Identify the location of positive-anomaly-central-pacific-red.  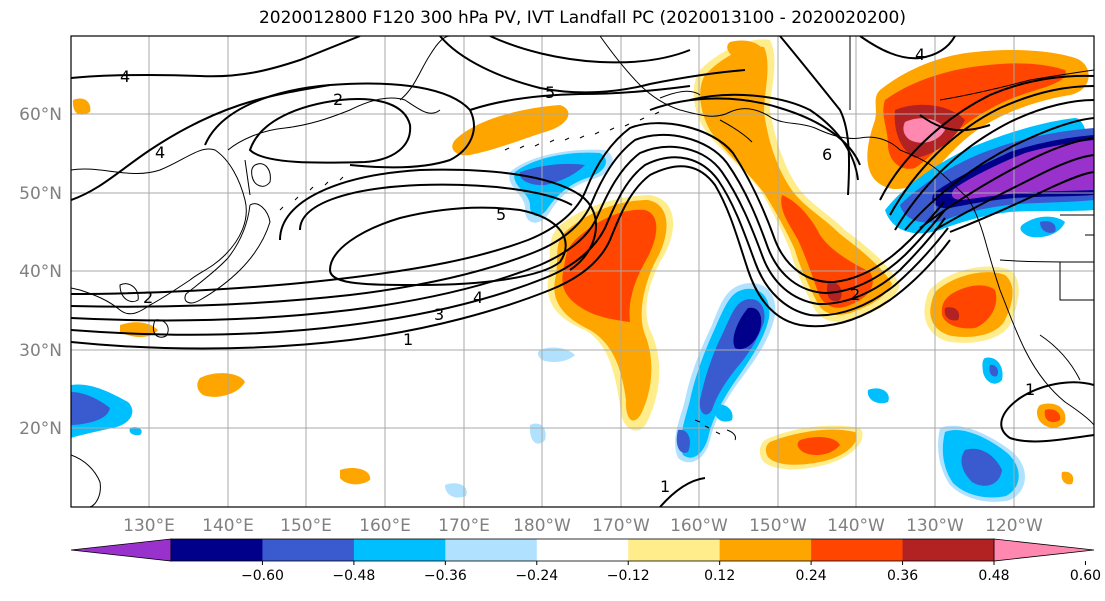
(609, 265).